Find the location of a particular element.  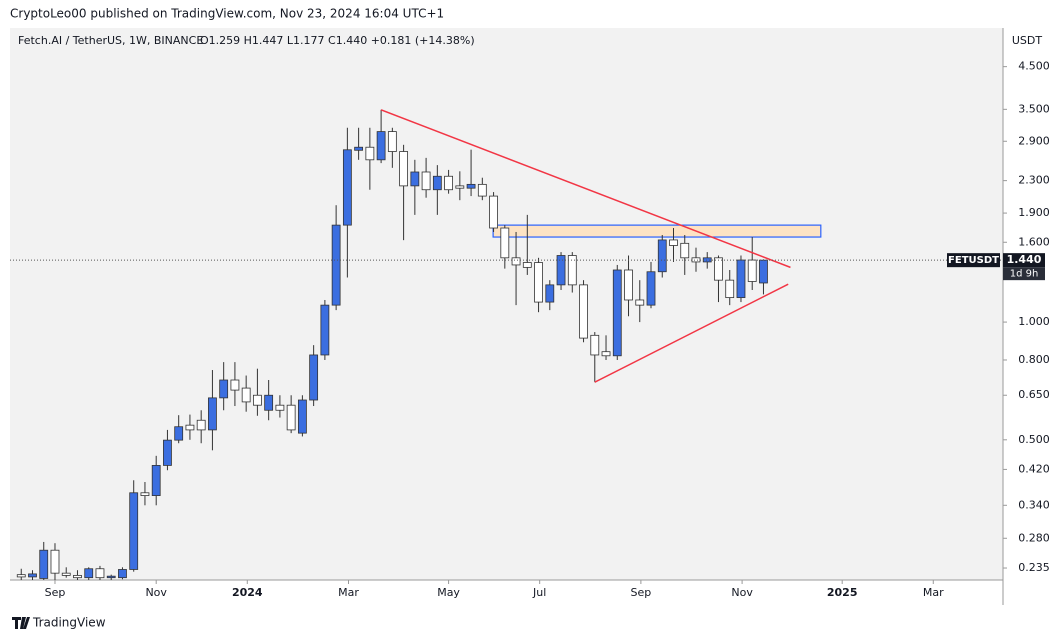

y-tick-label: 0.650 is located at coordinates (1034, 394).